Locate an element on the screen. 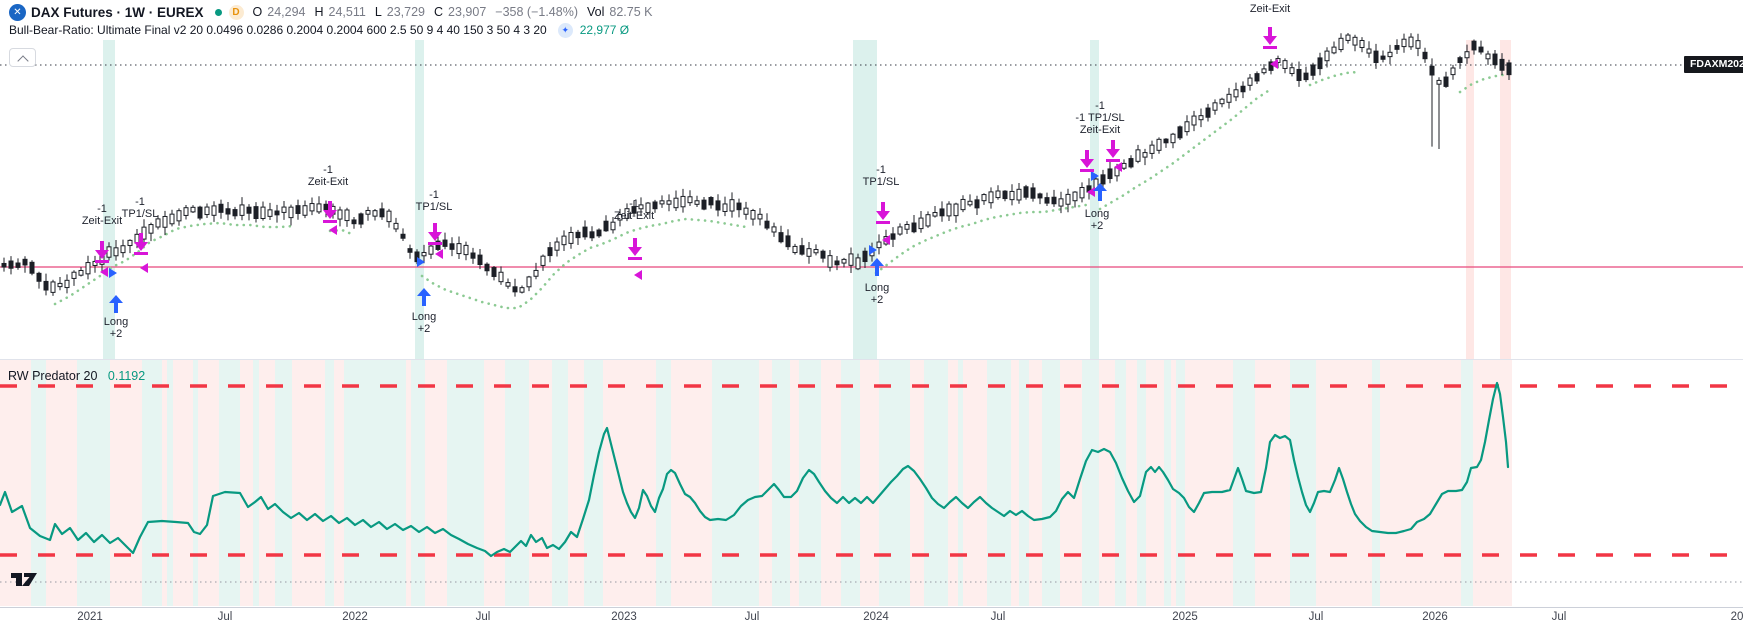  symbol-title: DAX Futures · 1W · EUREX is located at coordinates (117, 12).